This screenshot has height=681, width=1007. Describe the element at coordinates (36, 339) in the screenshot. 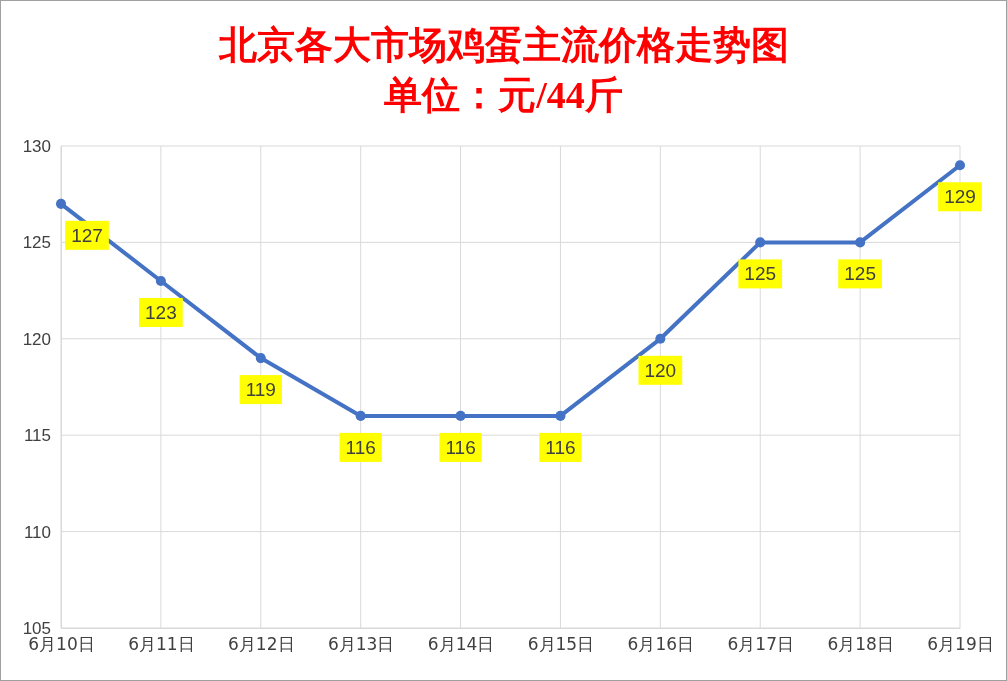

I see `y-tick-label: 120` at that location.